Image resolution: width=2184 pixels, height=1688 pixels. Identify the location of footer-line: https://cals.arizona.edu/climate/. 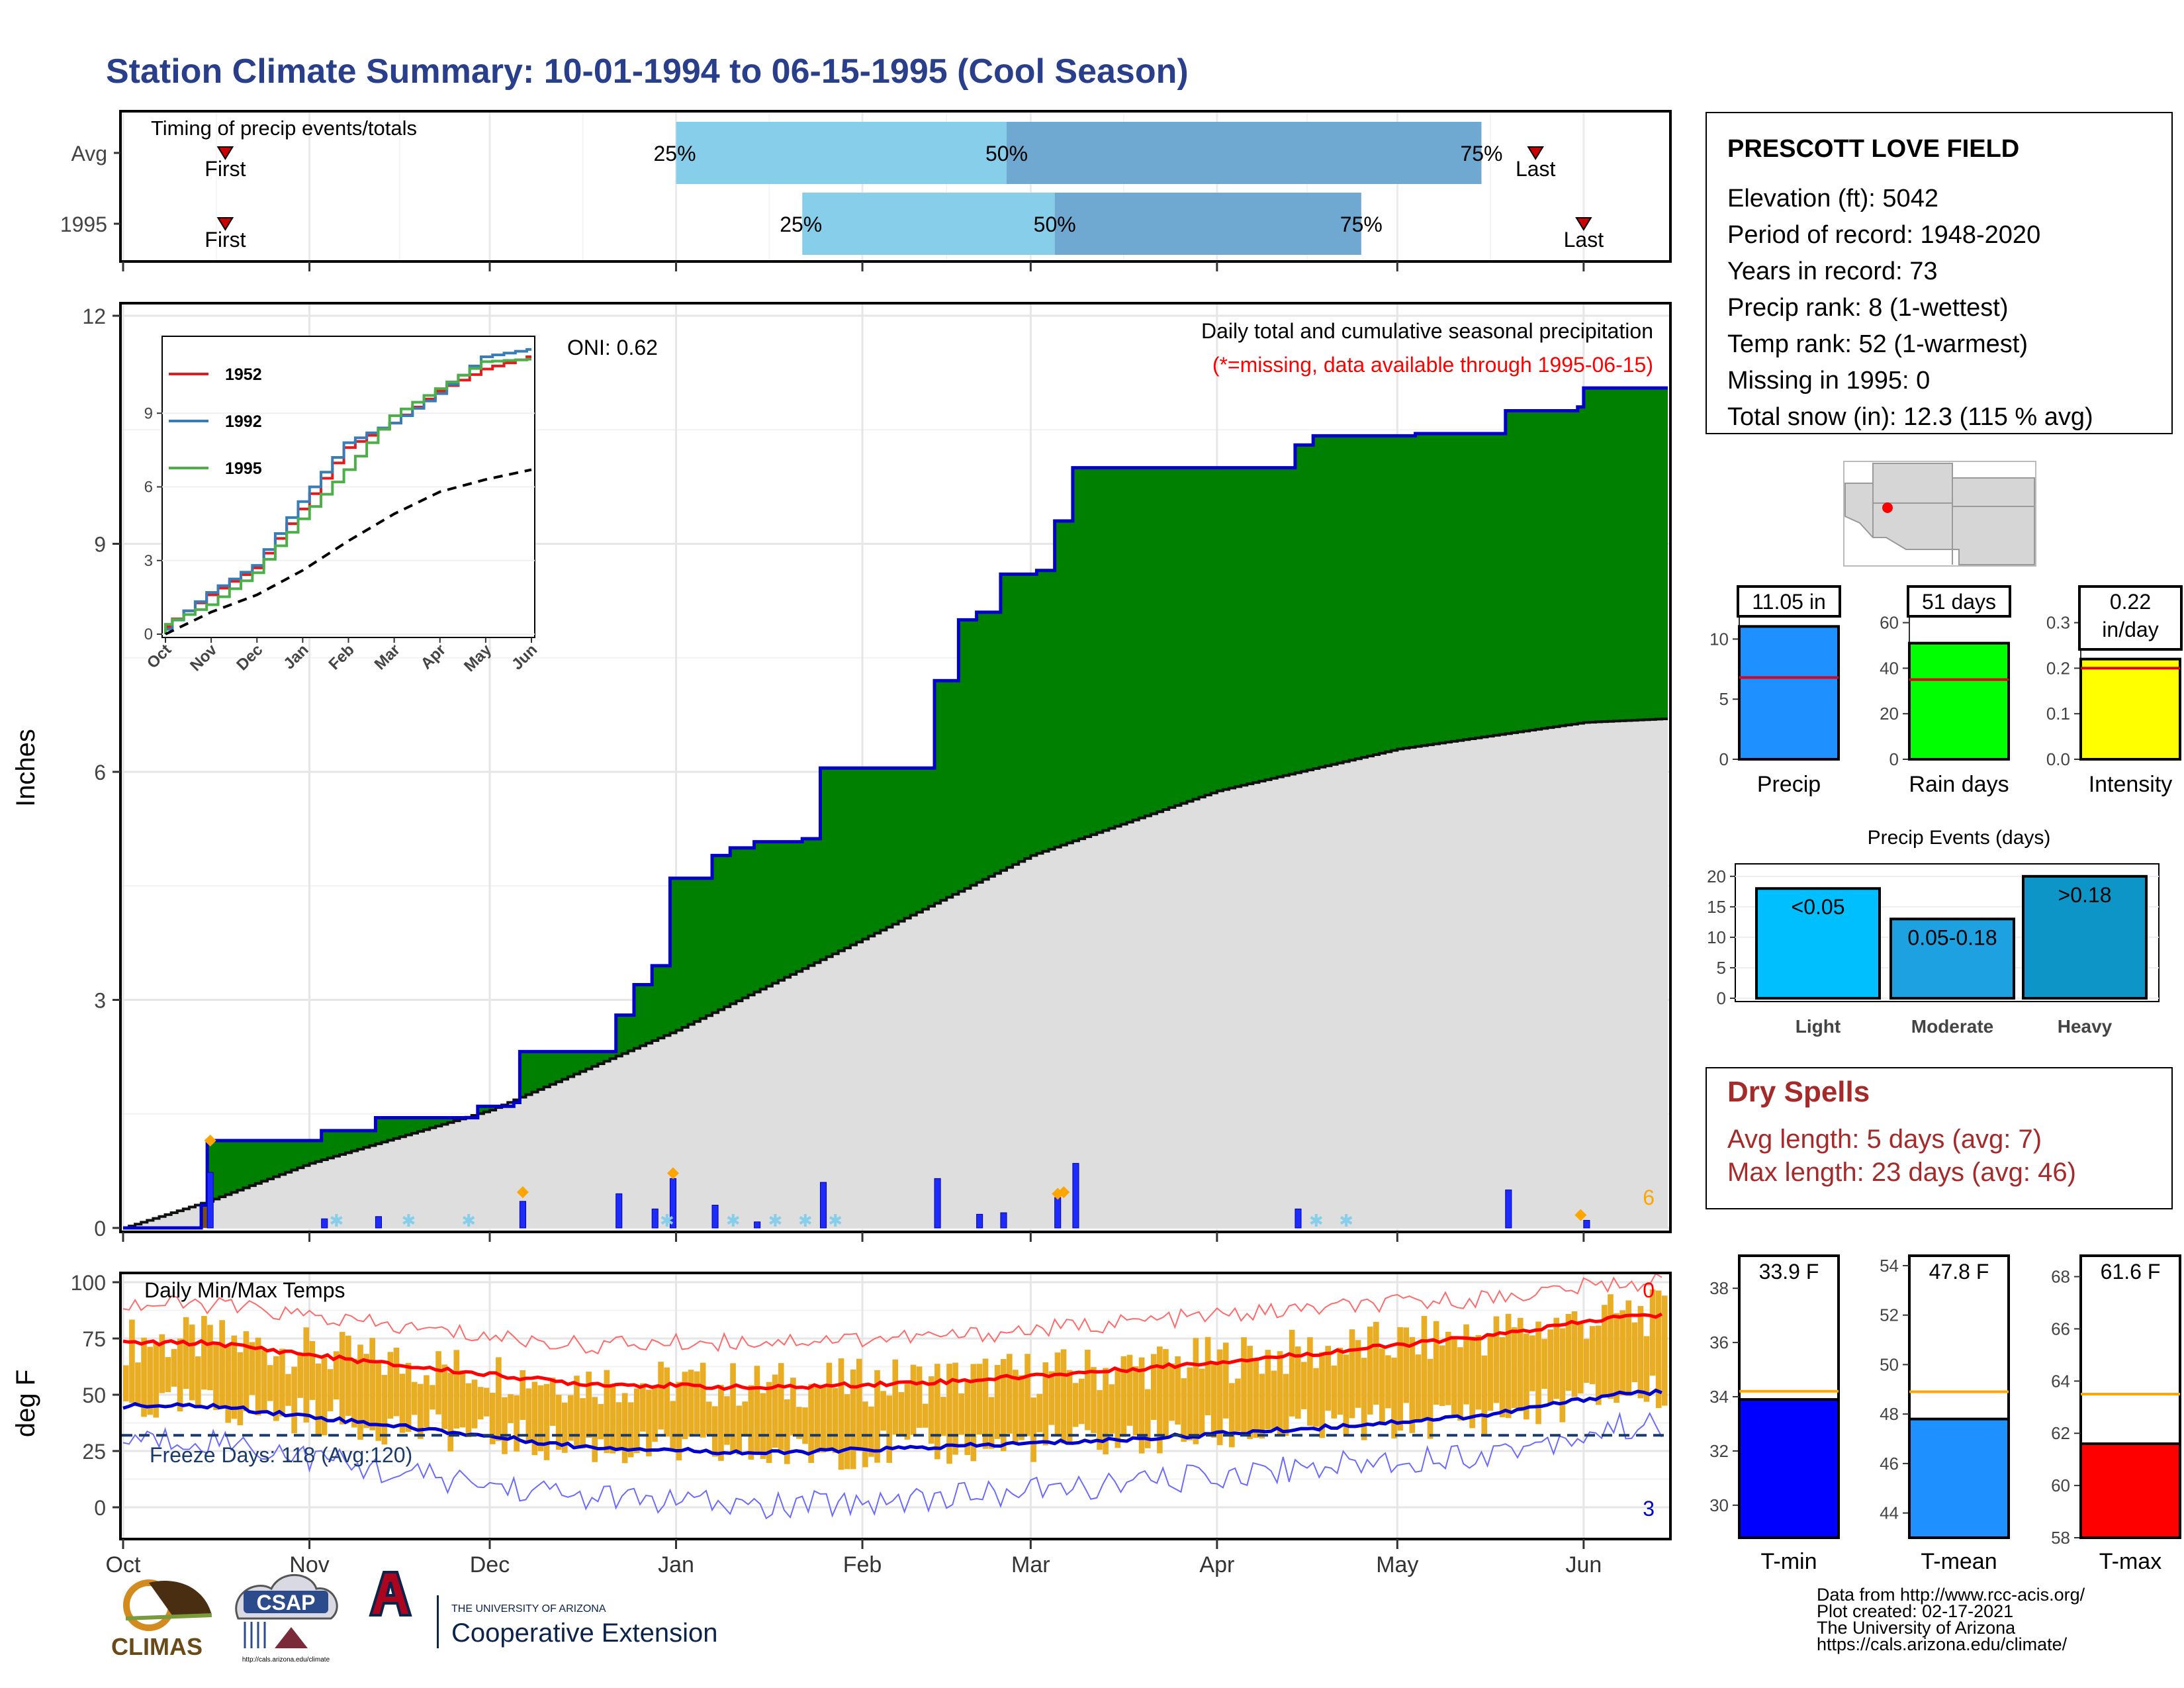
(1942, 1644).